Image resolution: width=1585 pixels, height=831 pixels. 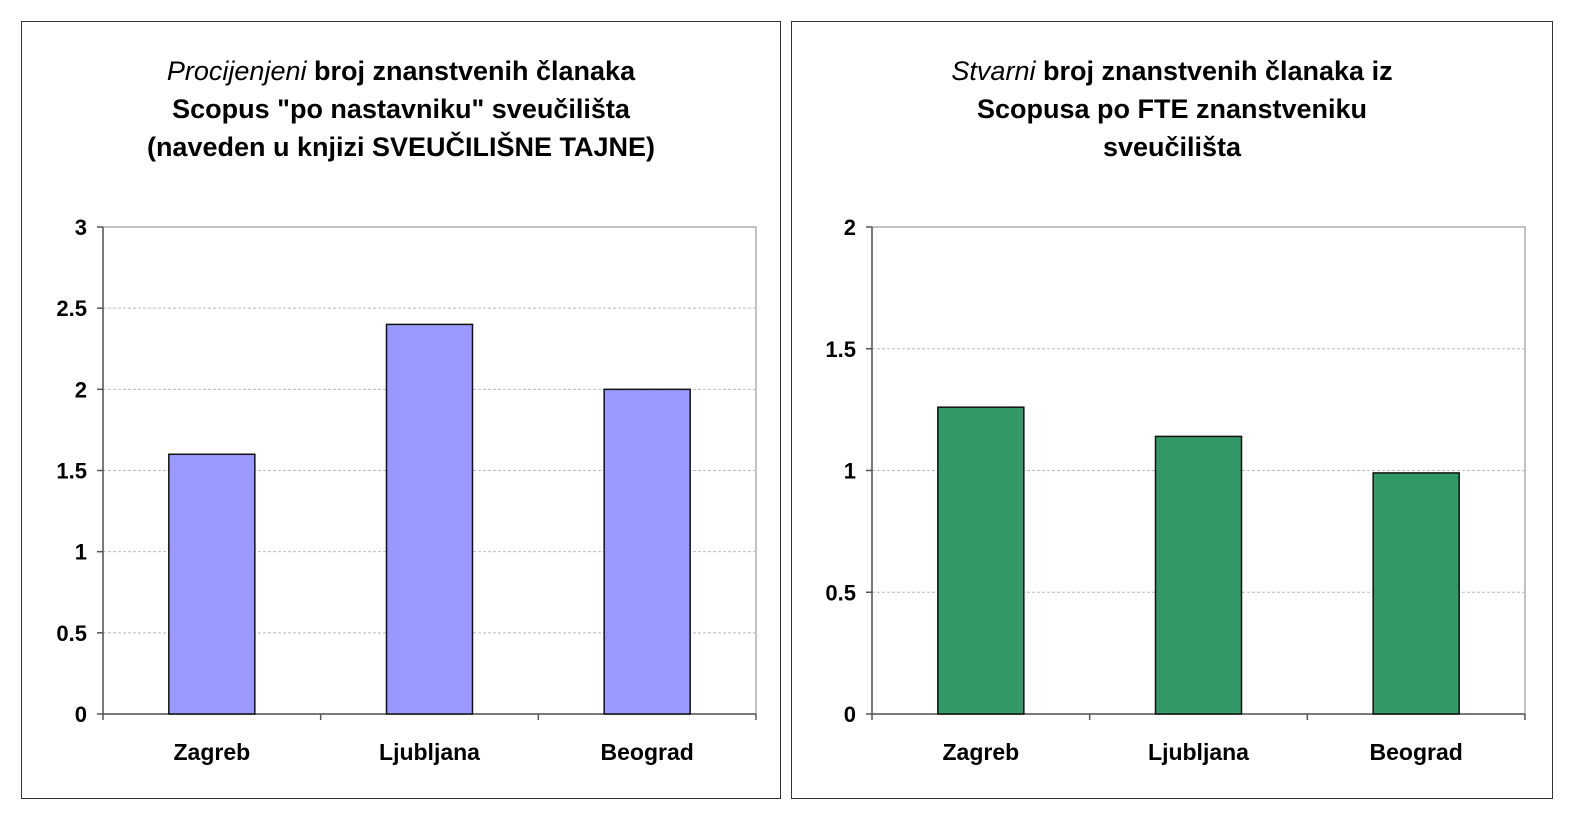 I want to click on y-tick-label: 3, so click(x=81, y=227).